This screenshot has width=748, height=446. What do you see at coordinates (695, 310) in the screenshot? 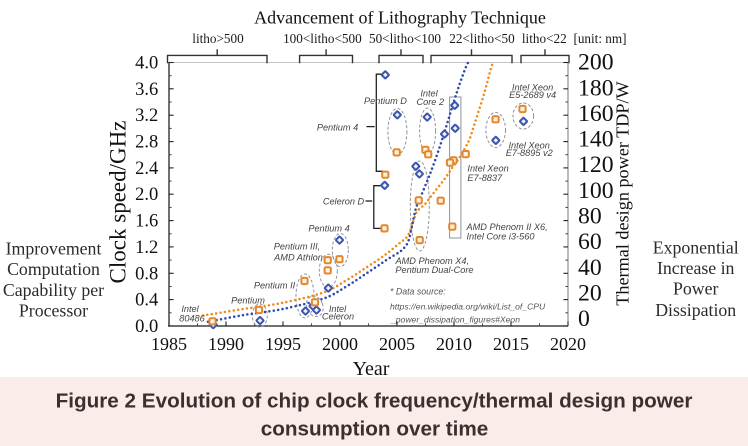
I see `svg-text: Dissipation` at bounding box center [695, 310].